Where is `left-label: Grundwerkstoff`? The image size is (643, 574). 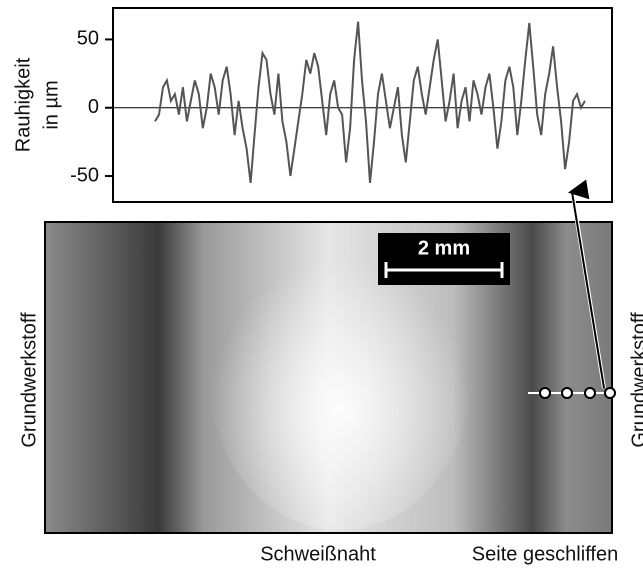
left-label: Grundwerkstoff is located at coordinates (29, 380).